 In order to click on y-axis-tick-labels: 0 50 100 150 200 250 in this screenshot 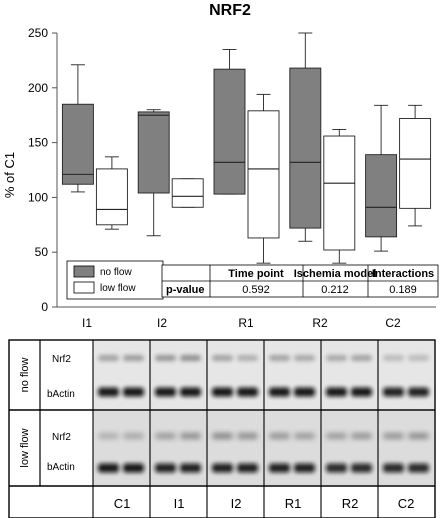, I will do `click(38, 170)`.